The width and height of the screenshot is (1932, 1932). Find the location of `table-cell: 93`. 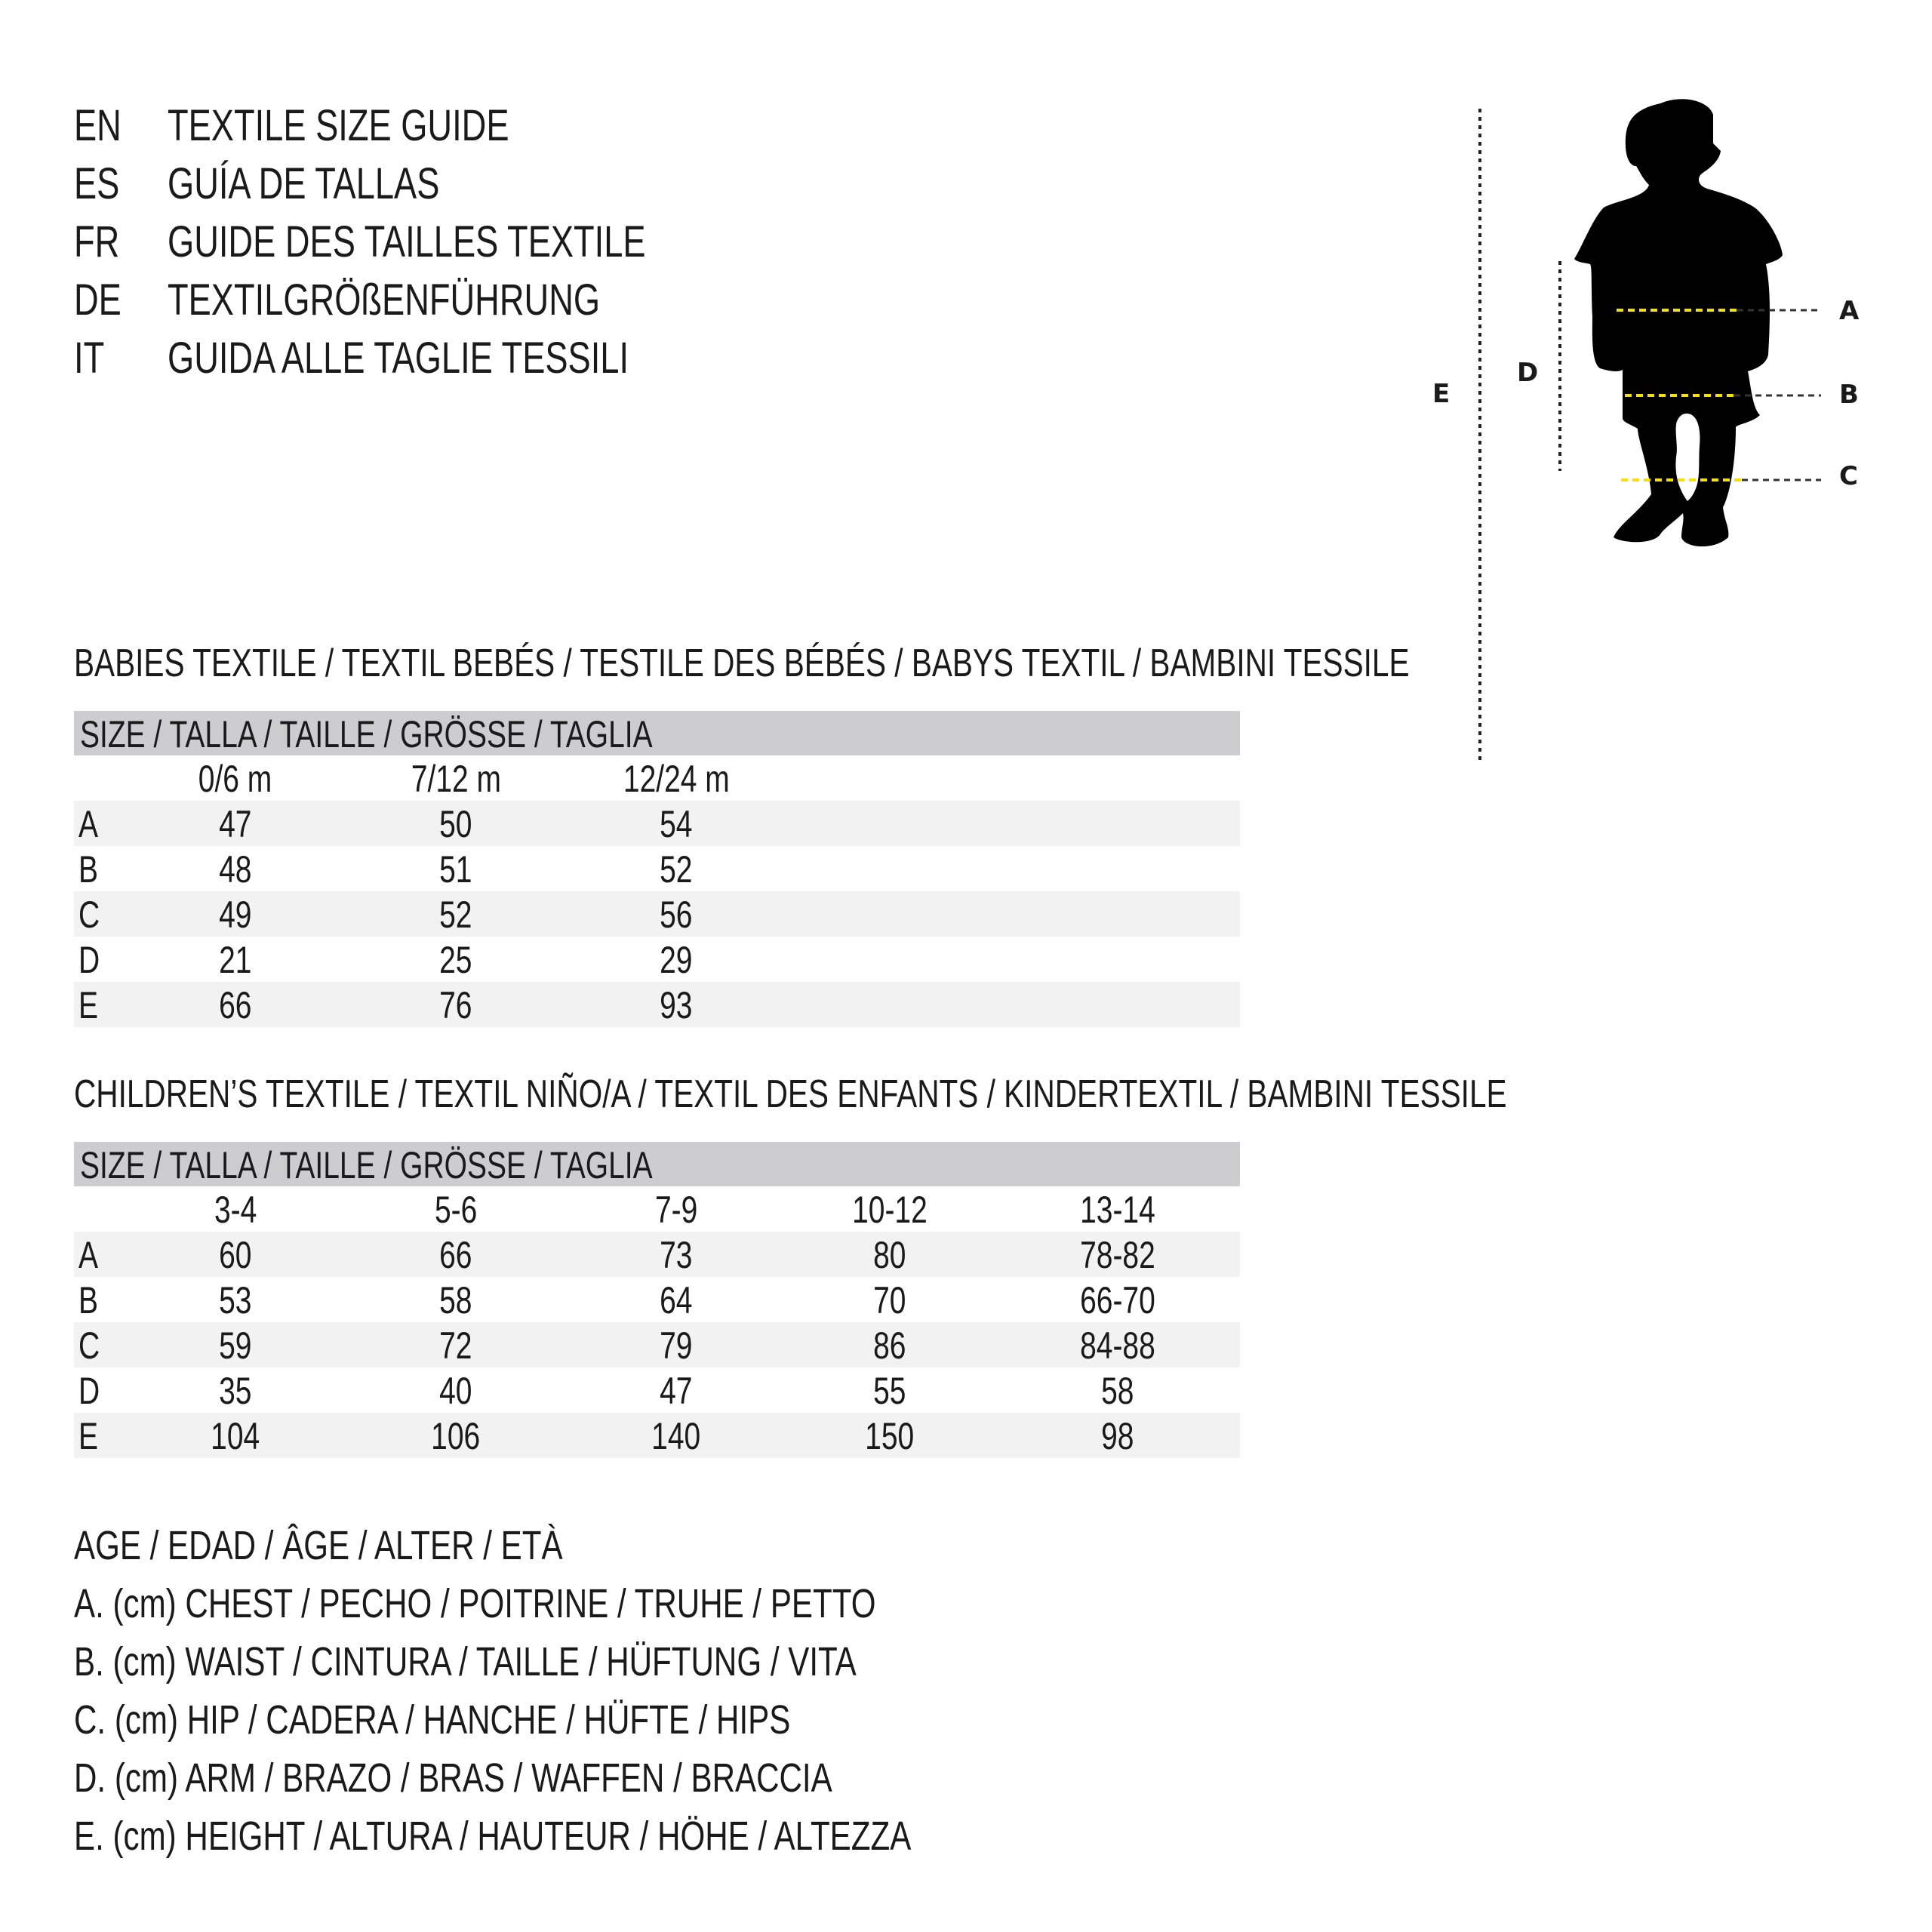

table-cell: 93 is located at coordinates (676, 1005).